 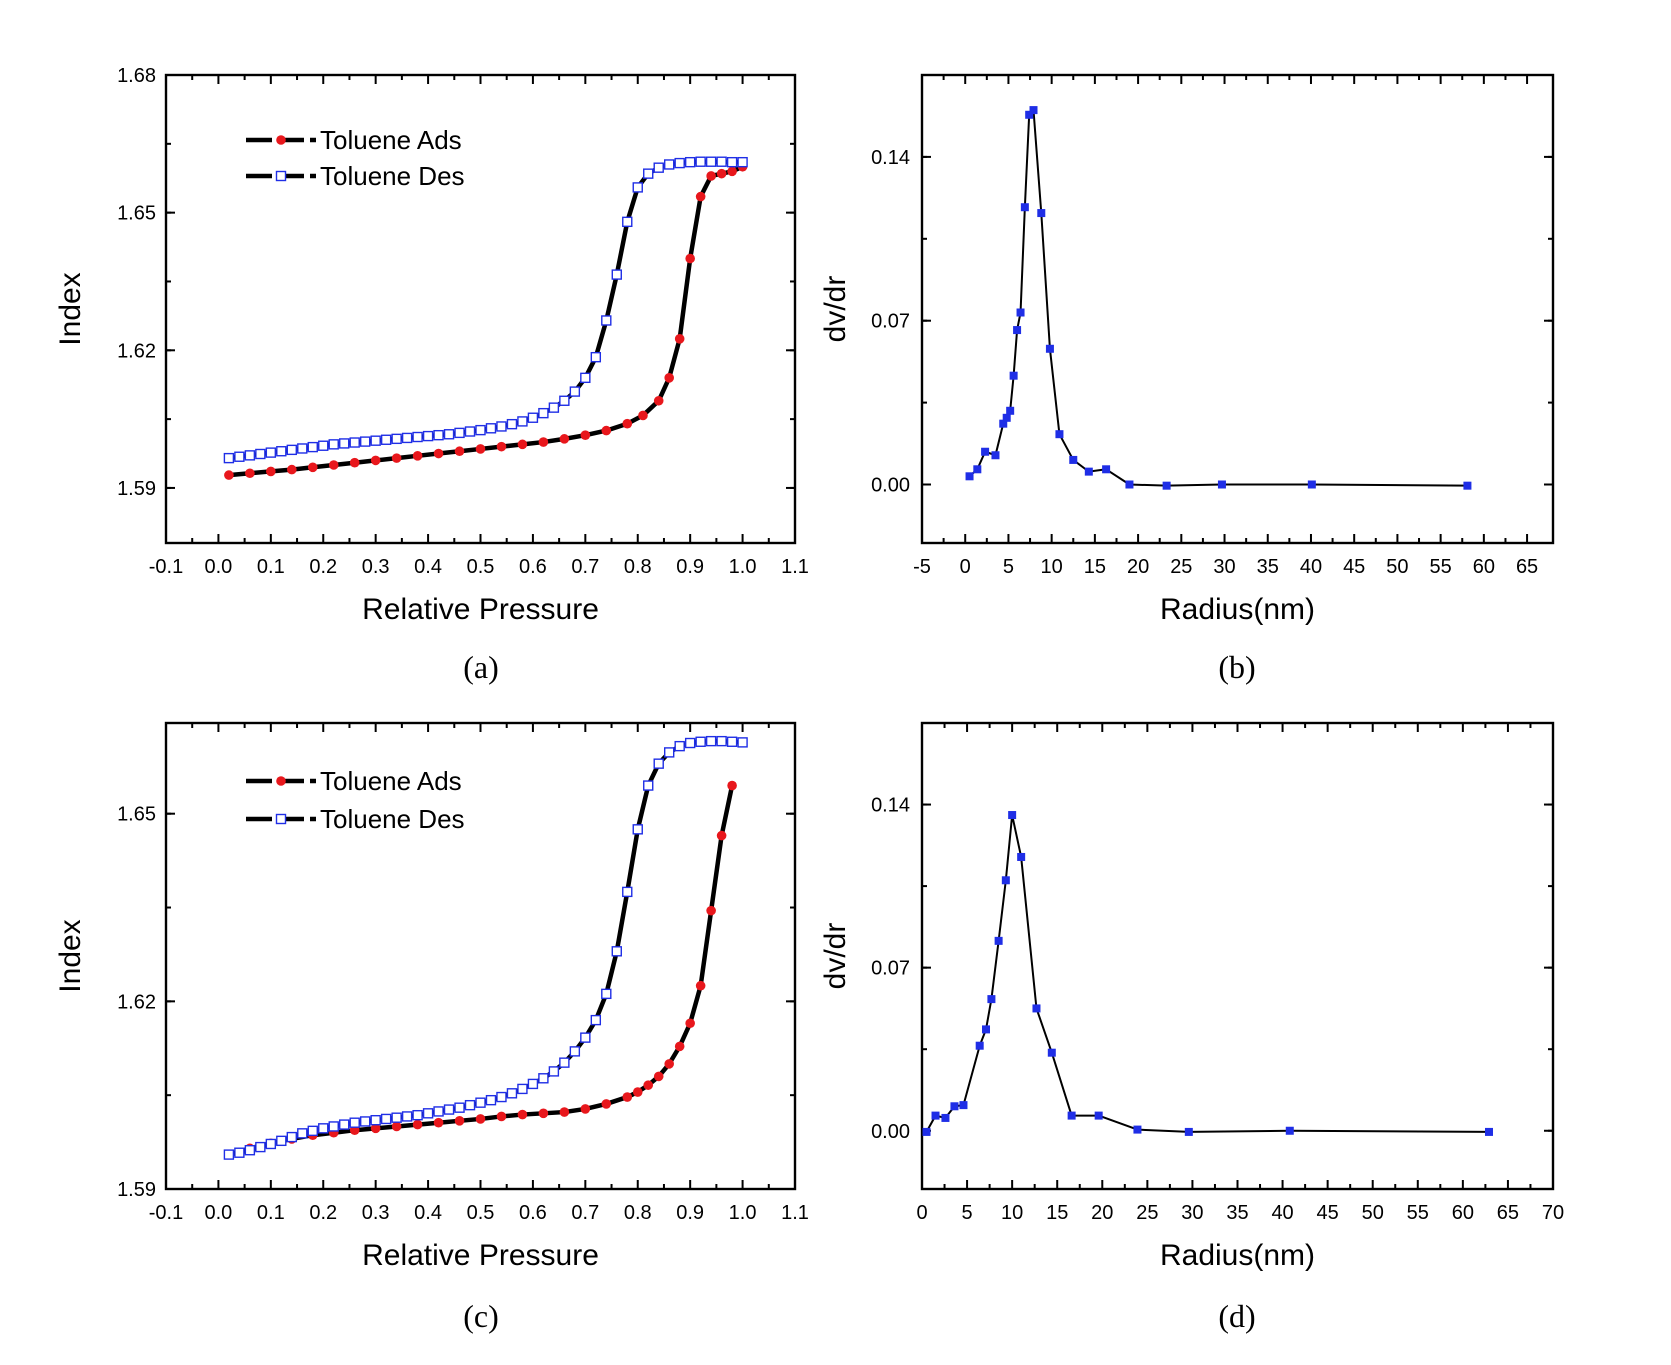 What do you see at coordinates (533, 1213) in the screenshot?
I see `x-tick-label: 0.6` at bounding box center [533, 1213].